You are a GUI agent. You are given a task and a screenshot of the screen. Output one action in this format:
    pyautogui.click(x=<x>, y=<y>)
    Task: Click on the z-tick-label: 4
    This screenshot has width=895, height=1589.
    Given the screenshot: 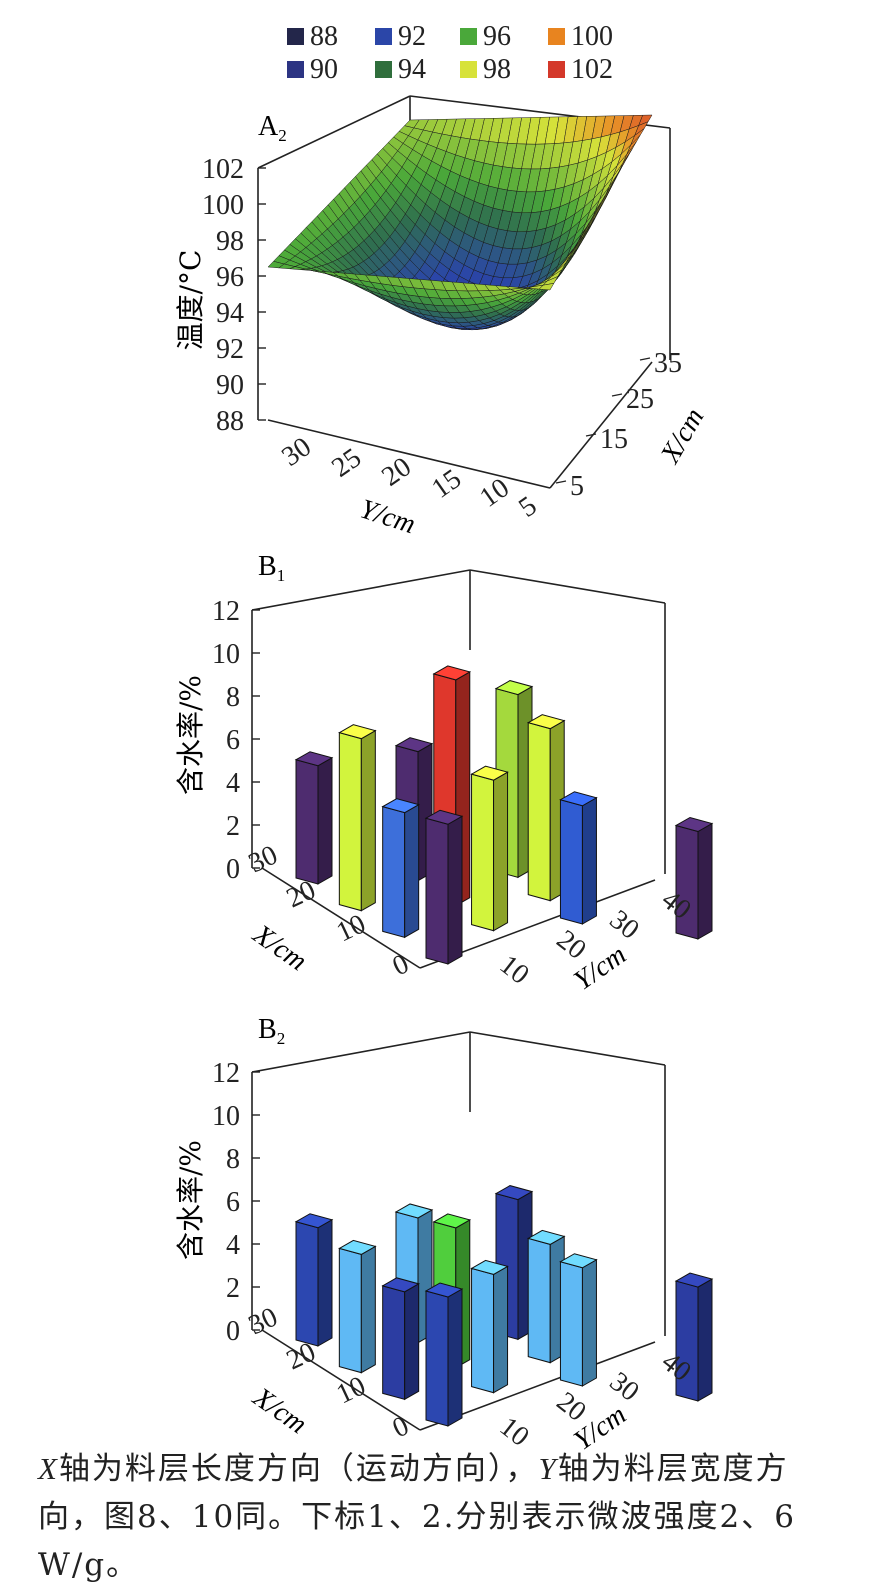 What is the action you would take?
    pyautogui.click(x=233, y=1245)
    